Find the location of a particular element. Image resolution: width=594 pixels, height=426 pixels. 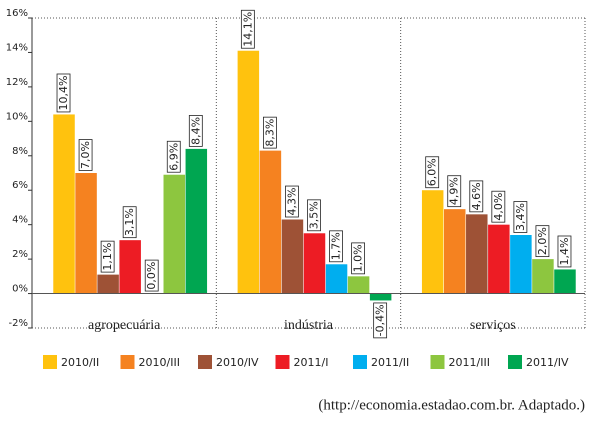

x-tick-label: indústria is located at coordinates (309, 325).